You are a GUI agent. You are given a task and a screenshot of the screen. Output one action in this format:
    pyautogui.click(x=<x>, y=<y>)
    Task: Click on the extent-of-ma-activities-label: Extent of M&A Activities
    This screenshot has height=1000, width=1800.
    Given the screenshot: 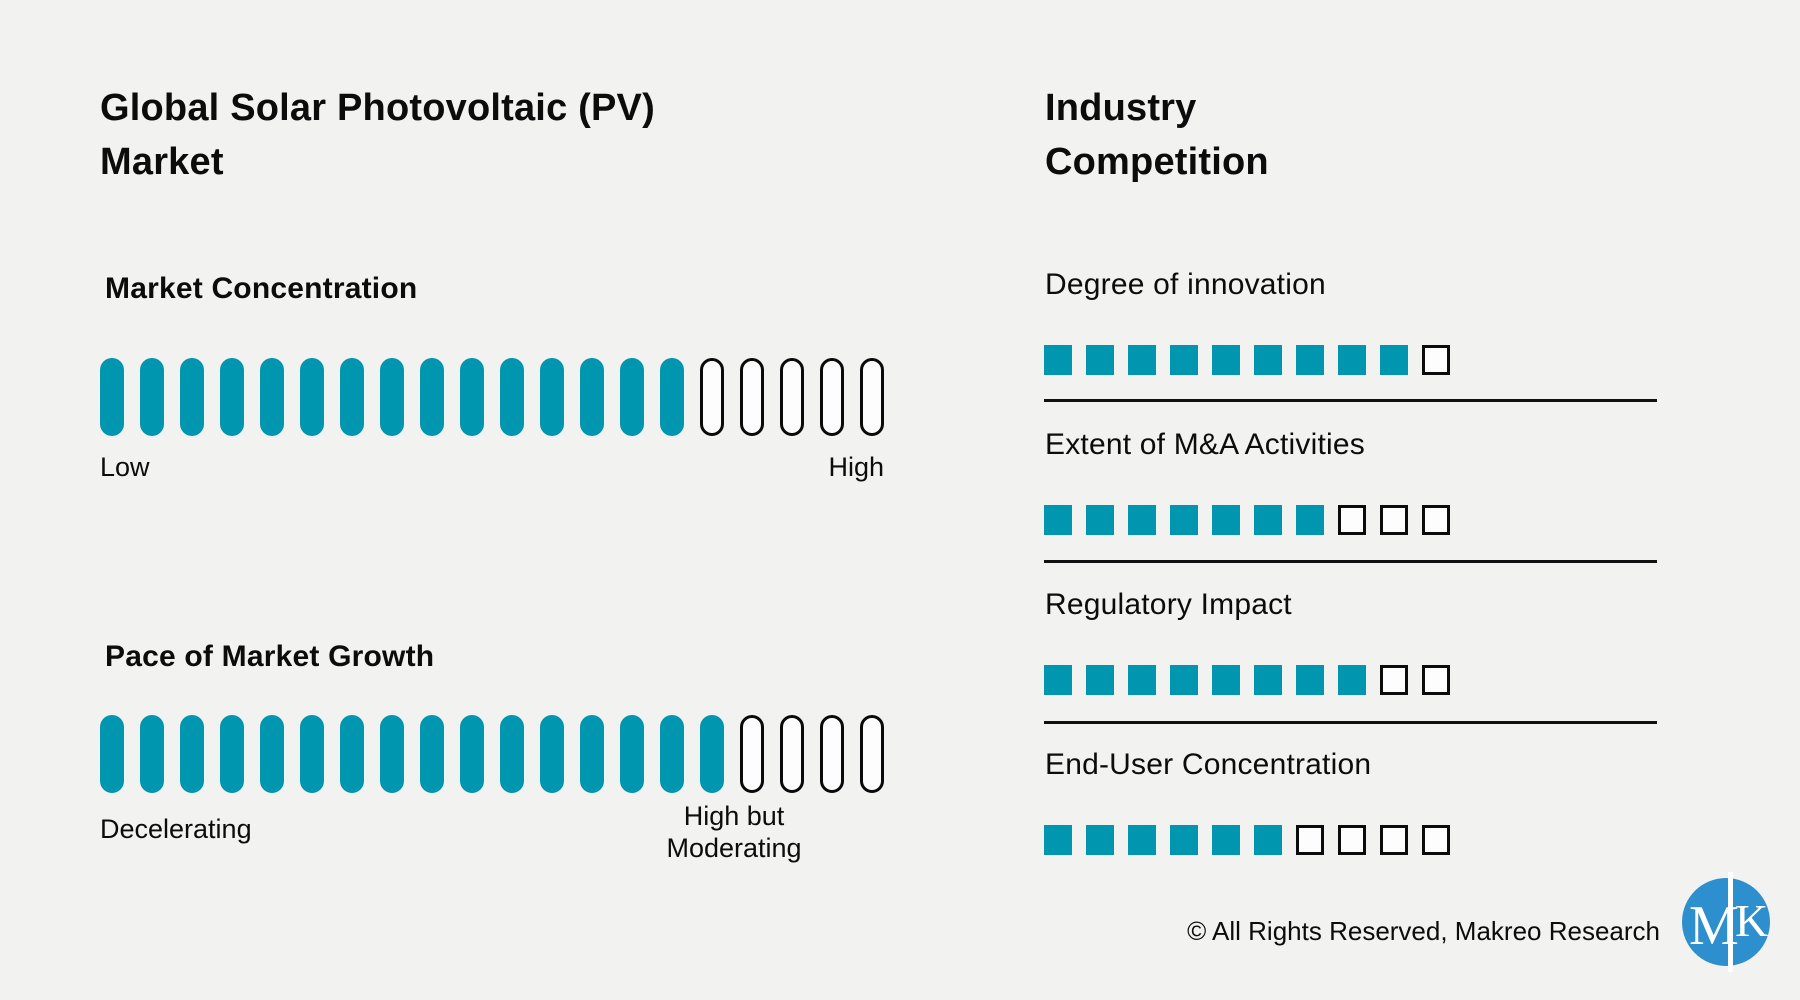 What is the action you would take?
    pyautogui.click(x=1205, y=444)
    